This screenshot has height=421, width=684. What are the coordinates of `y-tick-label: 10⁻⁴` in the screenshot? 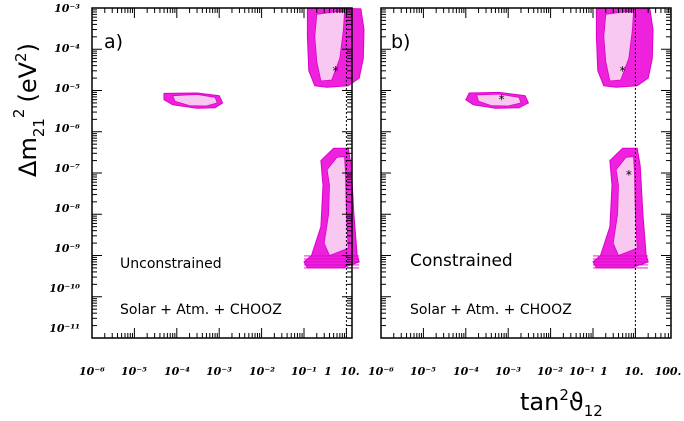 It's located at (67, 48).